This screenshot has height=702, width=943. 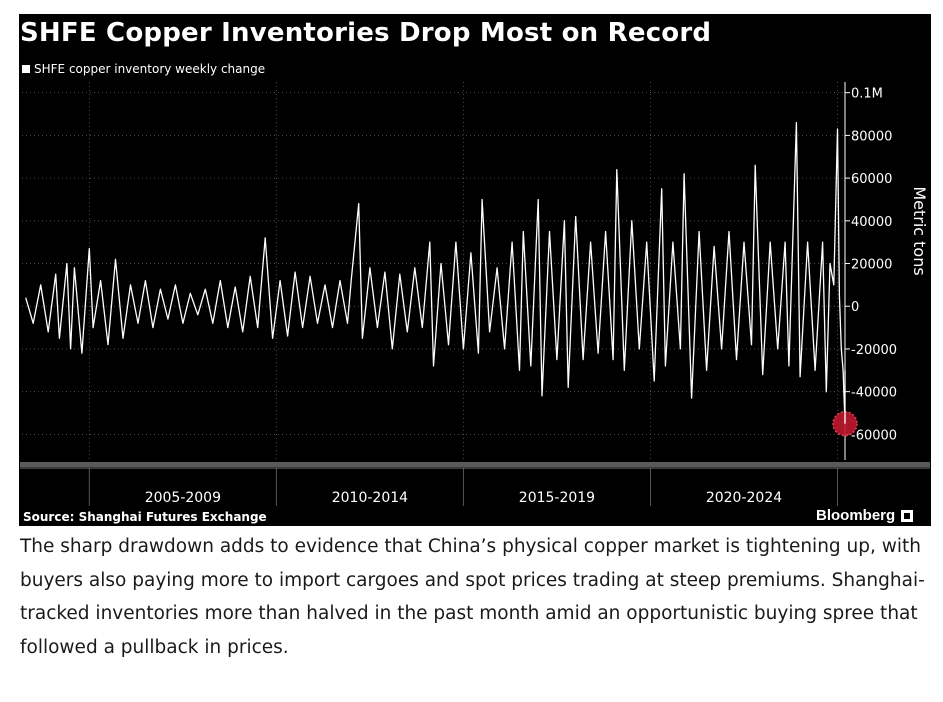 I want to click on legend-swatch, so click(x=26, y=69).